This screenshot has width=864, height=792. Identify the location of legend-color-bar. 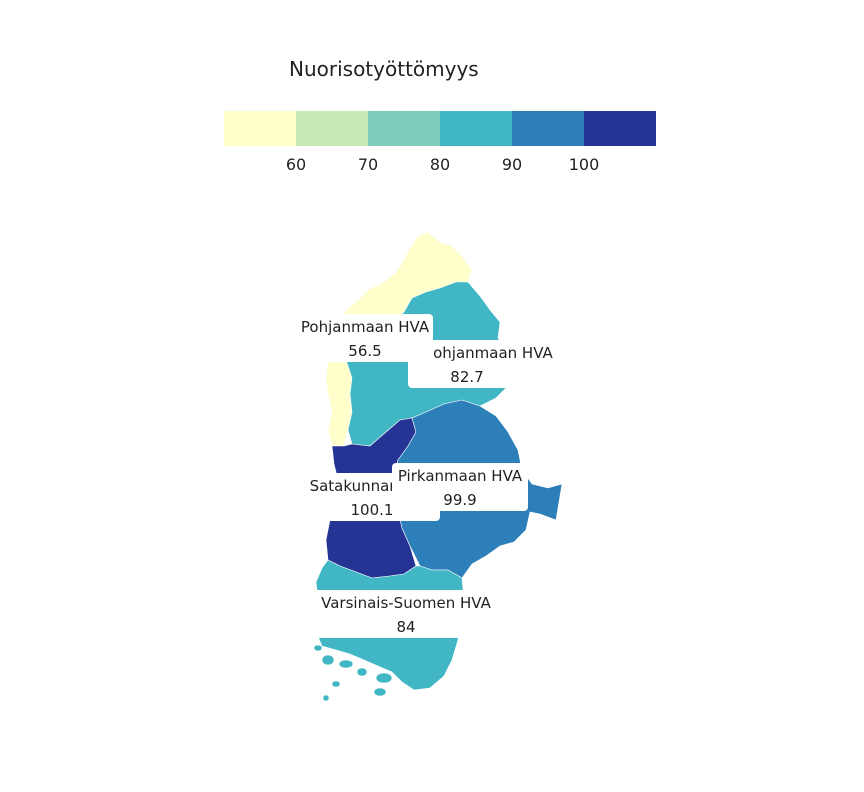
(440, 128).